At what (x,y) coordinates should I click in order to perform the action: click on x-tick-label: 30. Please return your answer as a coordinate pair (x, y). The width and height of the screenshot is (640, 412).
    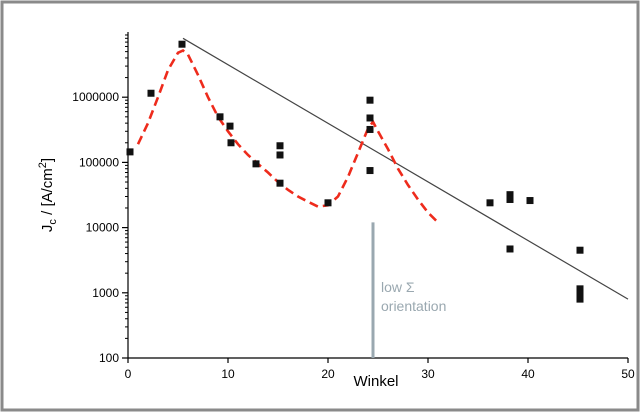
    Looking at the image, I should click on (428, 374).